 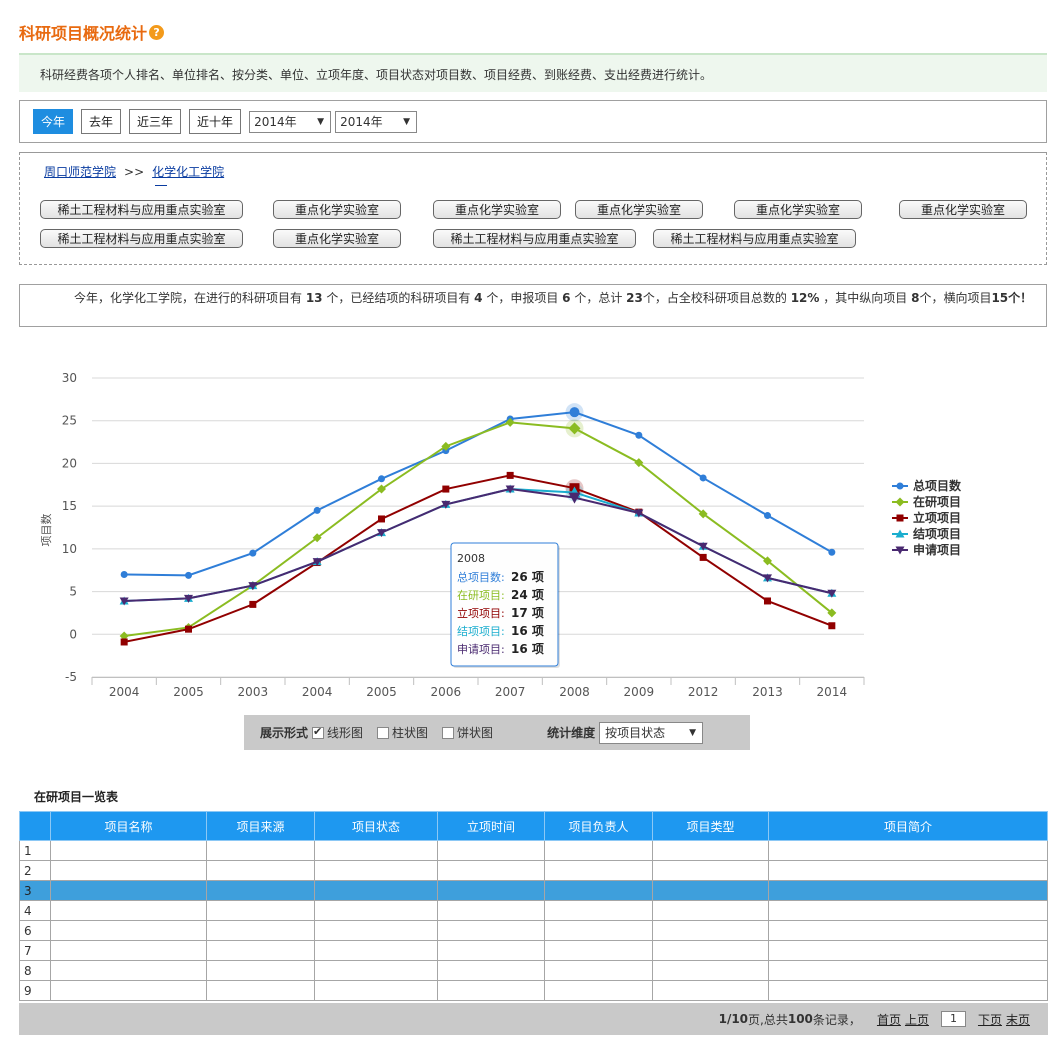 I want to click on dimension-select: 按项目状态 ▼, so click(x=651, y=732).